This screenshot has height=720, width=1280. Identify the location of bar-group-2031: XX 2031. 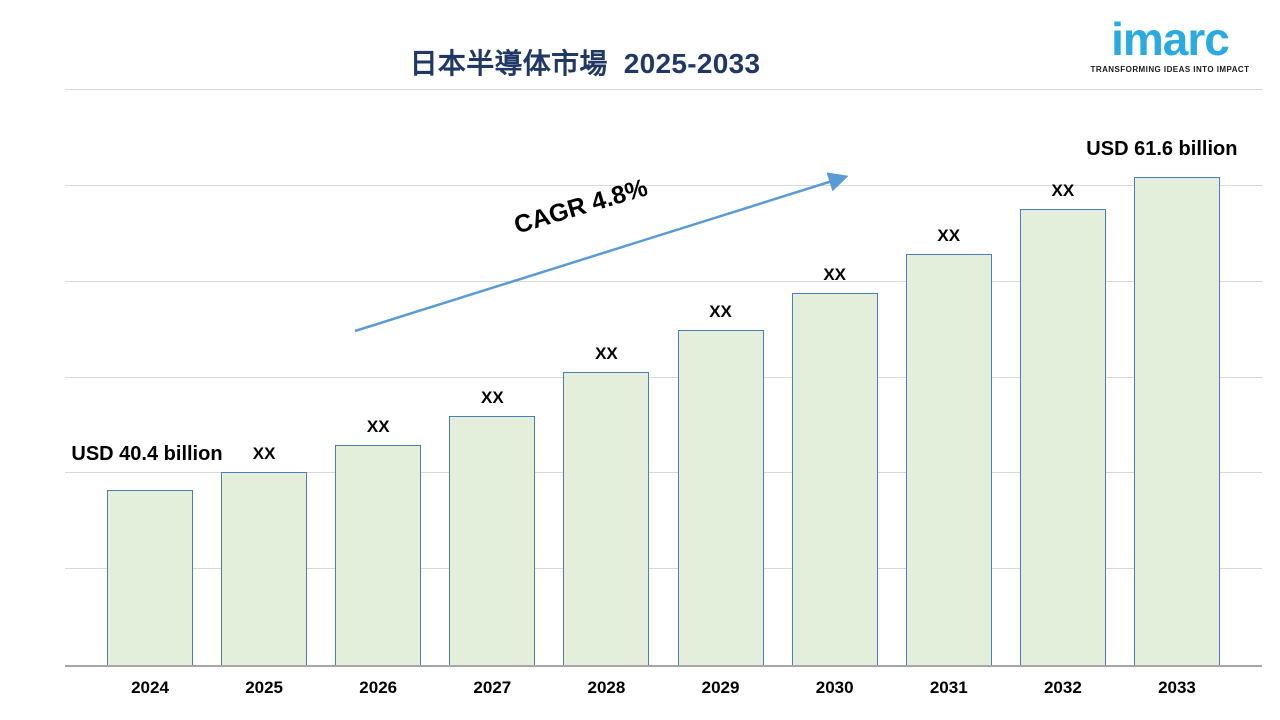
(948, 393).